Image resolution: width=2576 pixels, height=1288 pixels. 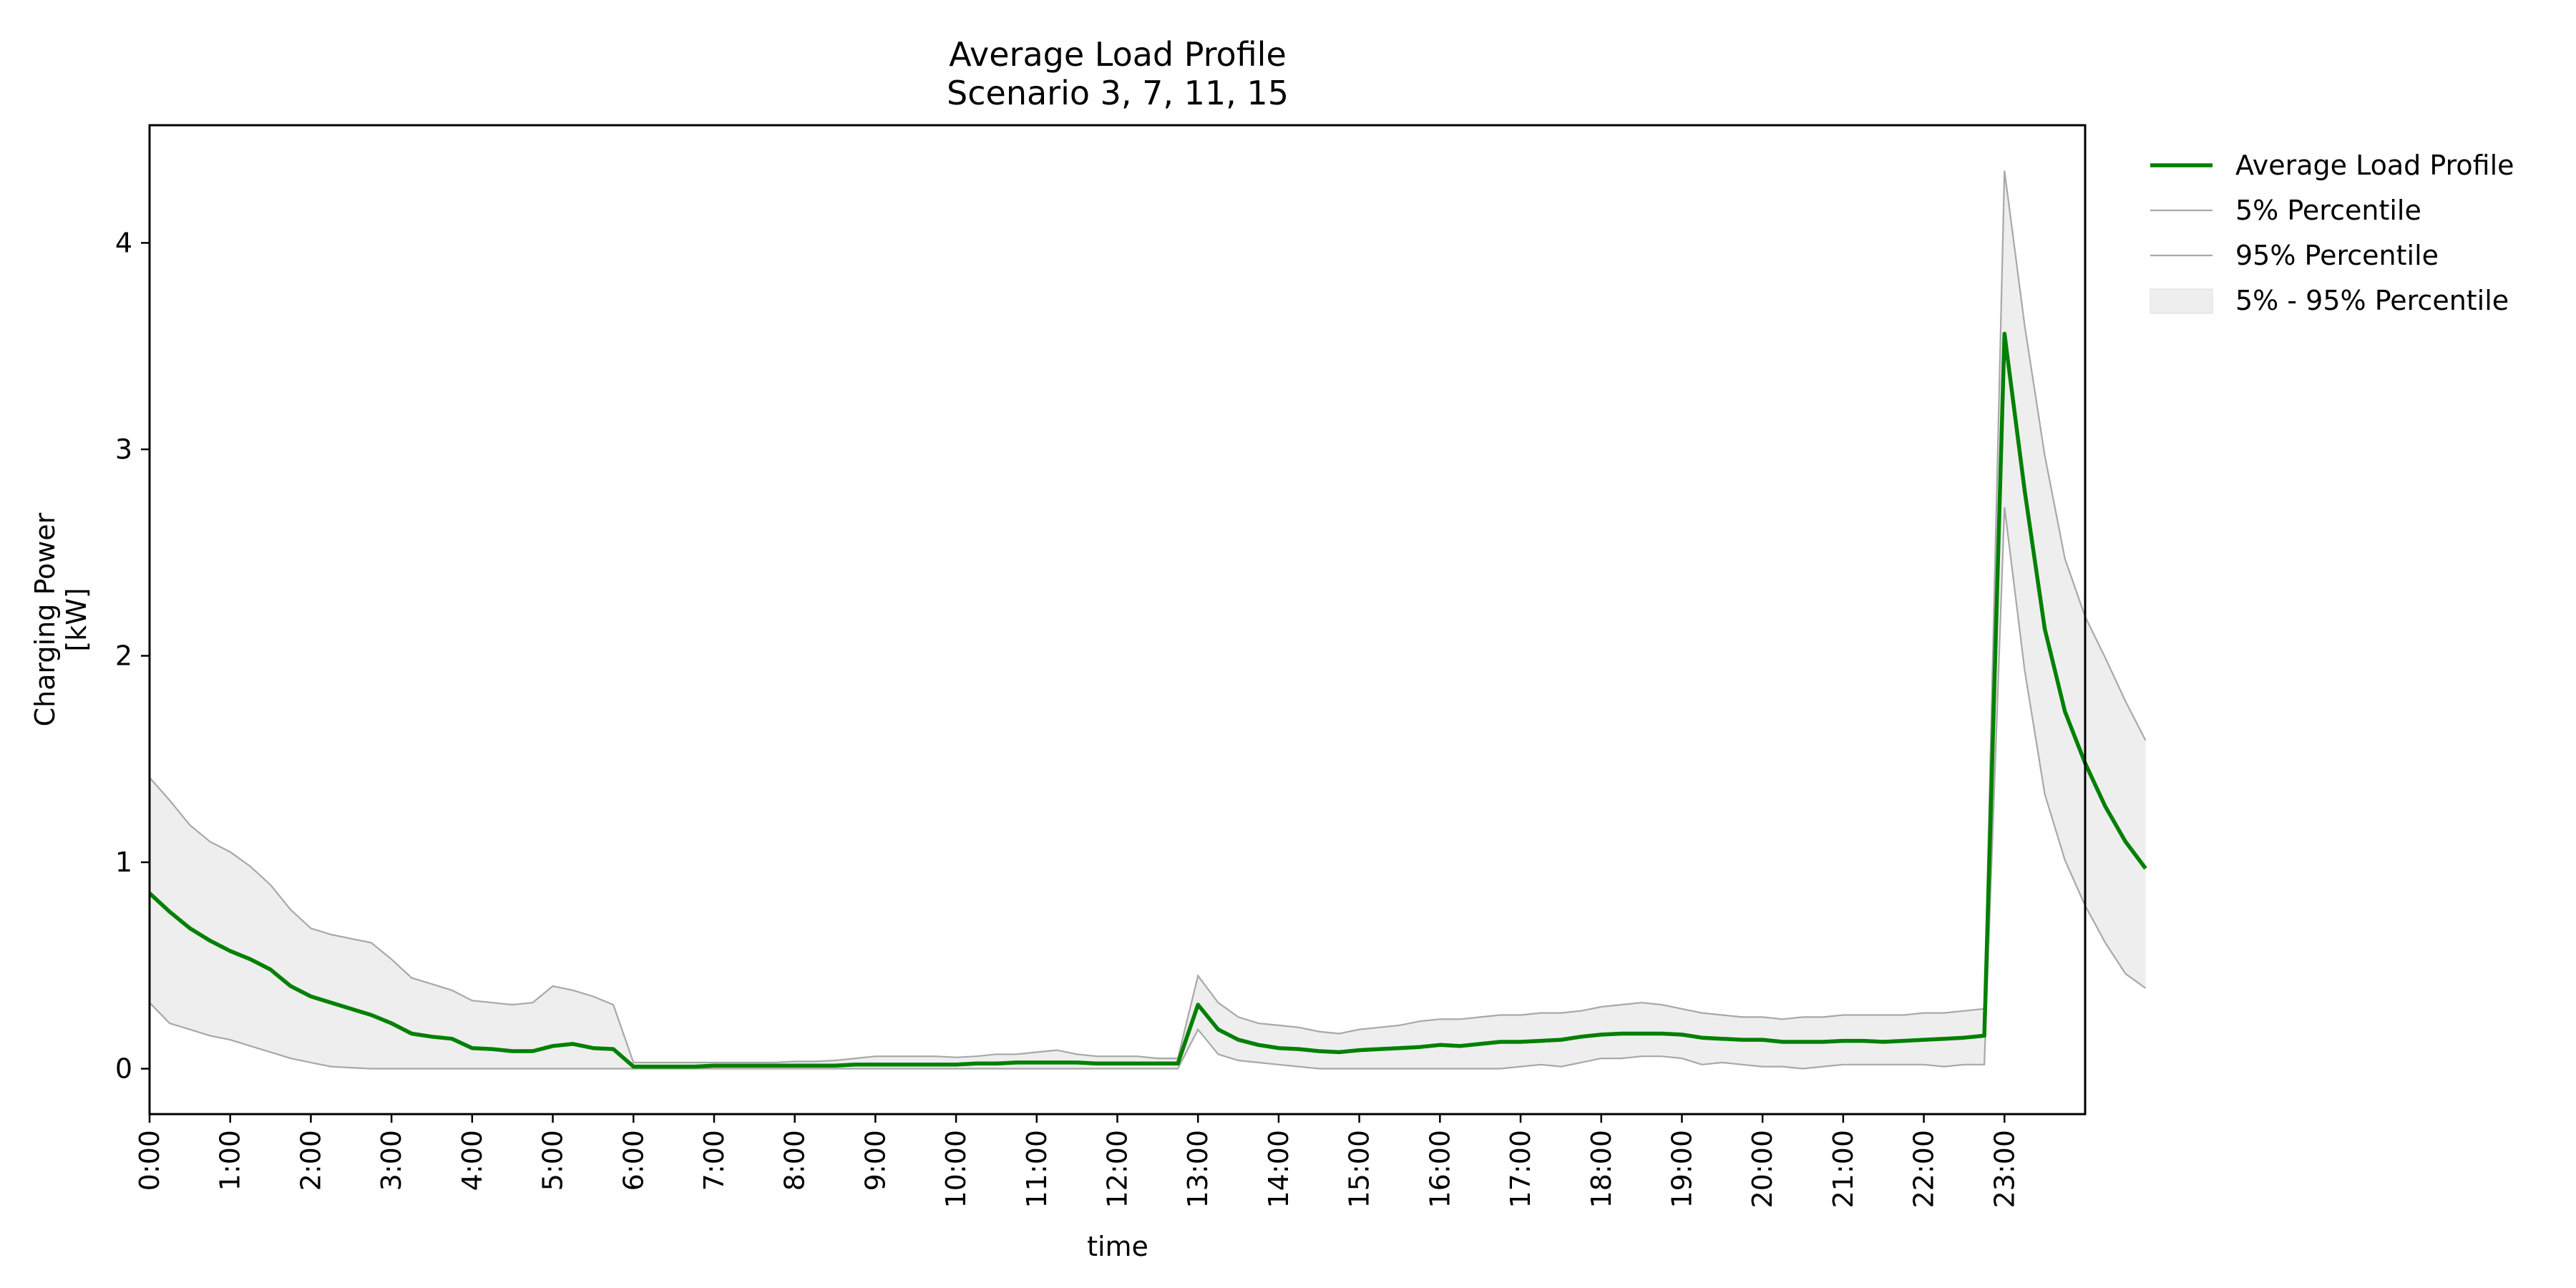 What do you see at coordinates (123, 862) in the screenshot?
I see `y-tick-label: 1` at bounding box center [123, 862].